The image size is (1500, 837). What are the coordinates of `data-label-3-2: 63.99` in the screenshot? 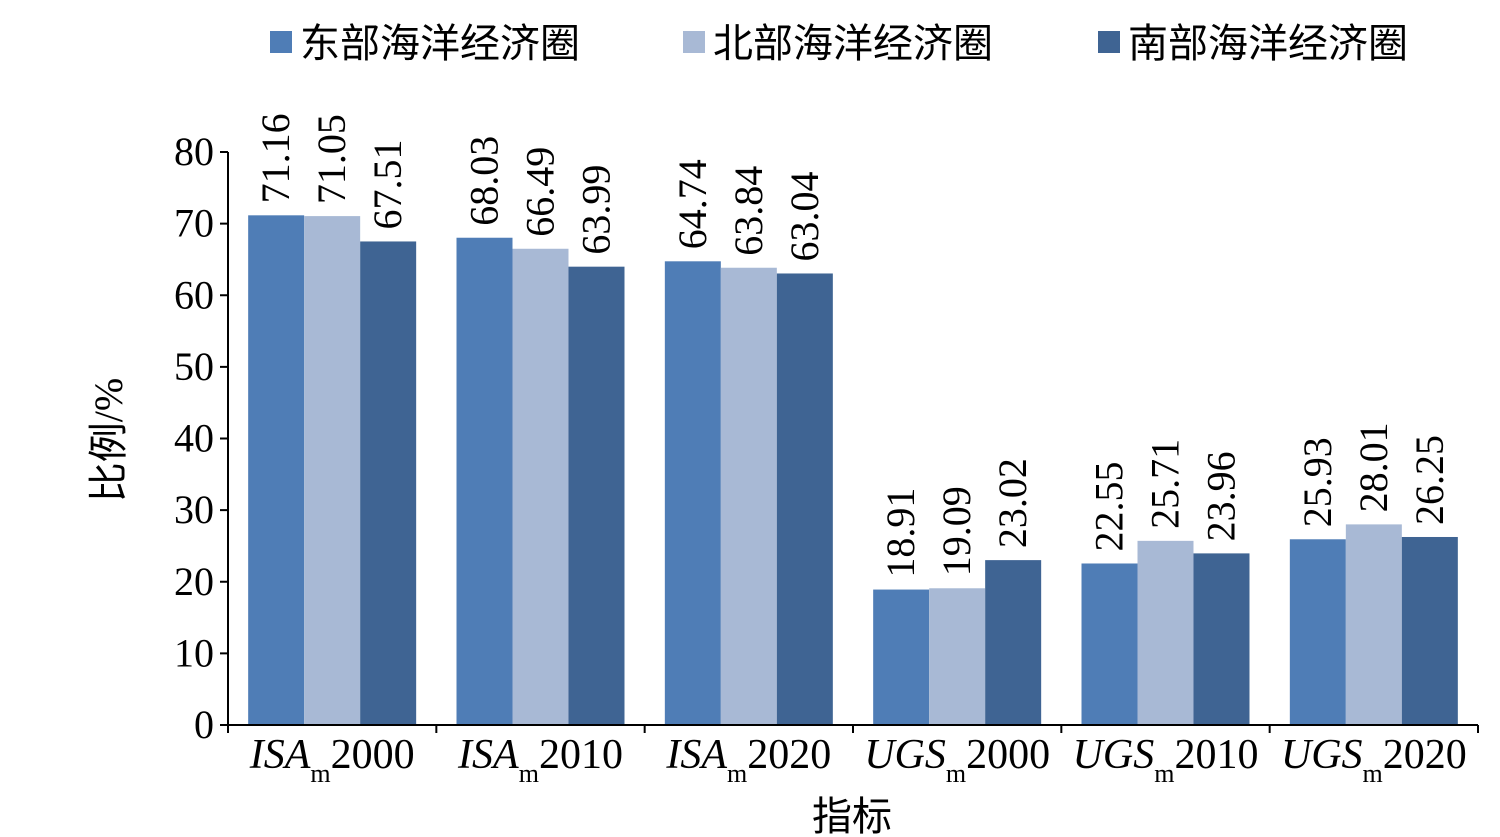 It's located at (596, 210).